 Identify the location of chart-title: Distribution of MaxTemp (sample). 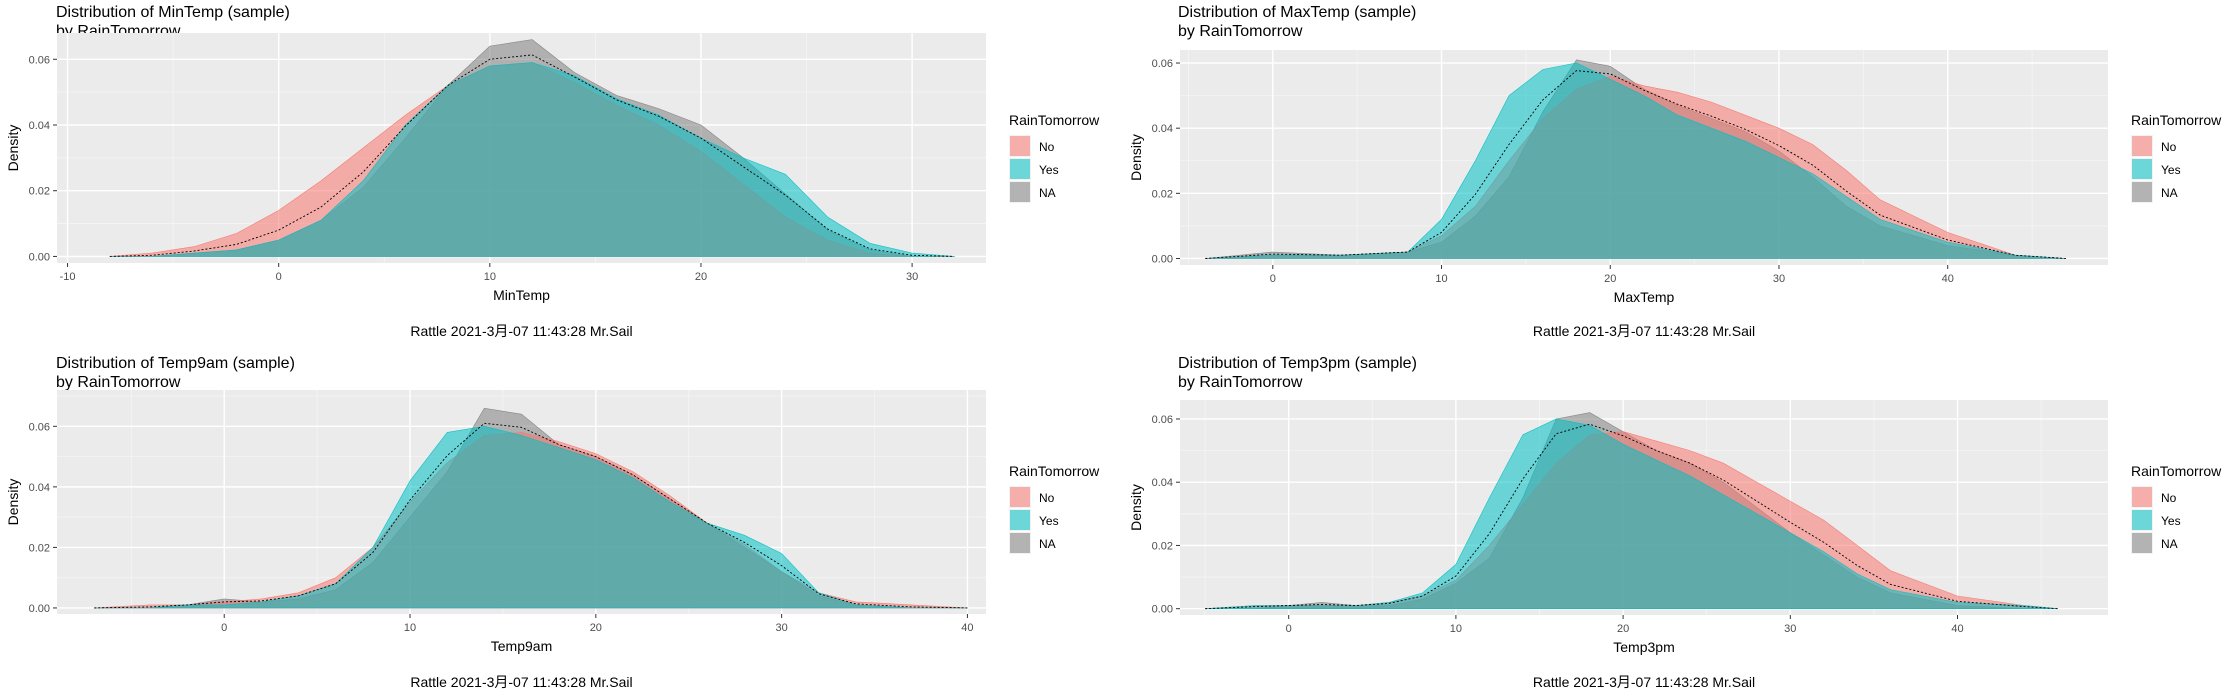
(1297, 12).